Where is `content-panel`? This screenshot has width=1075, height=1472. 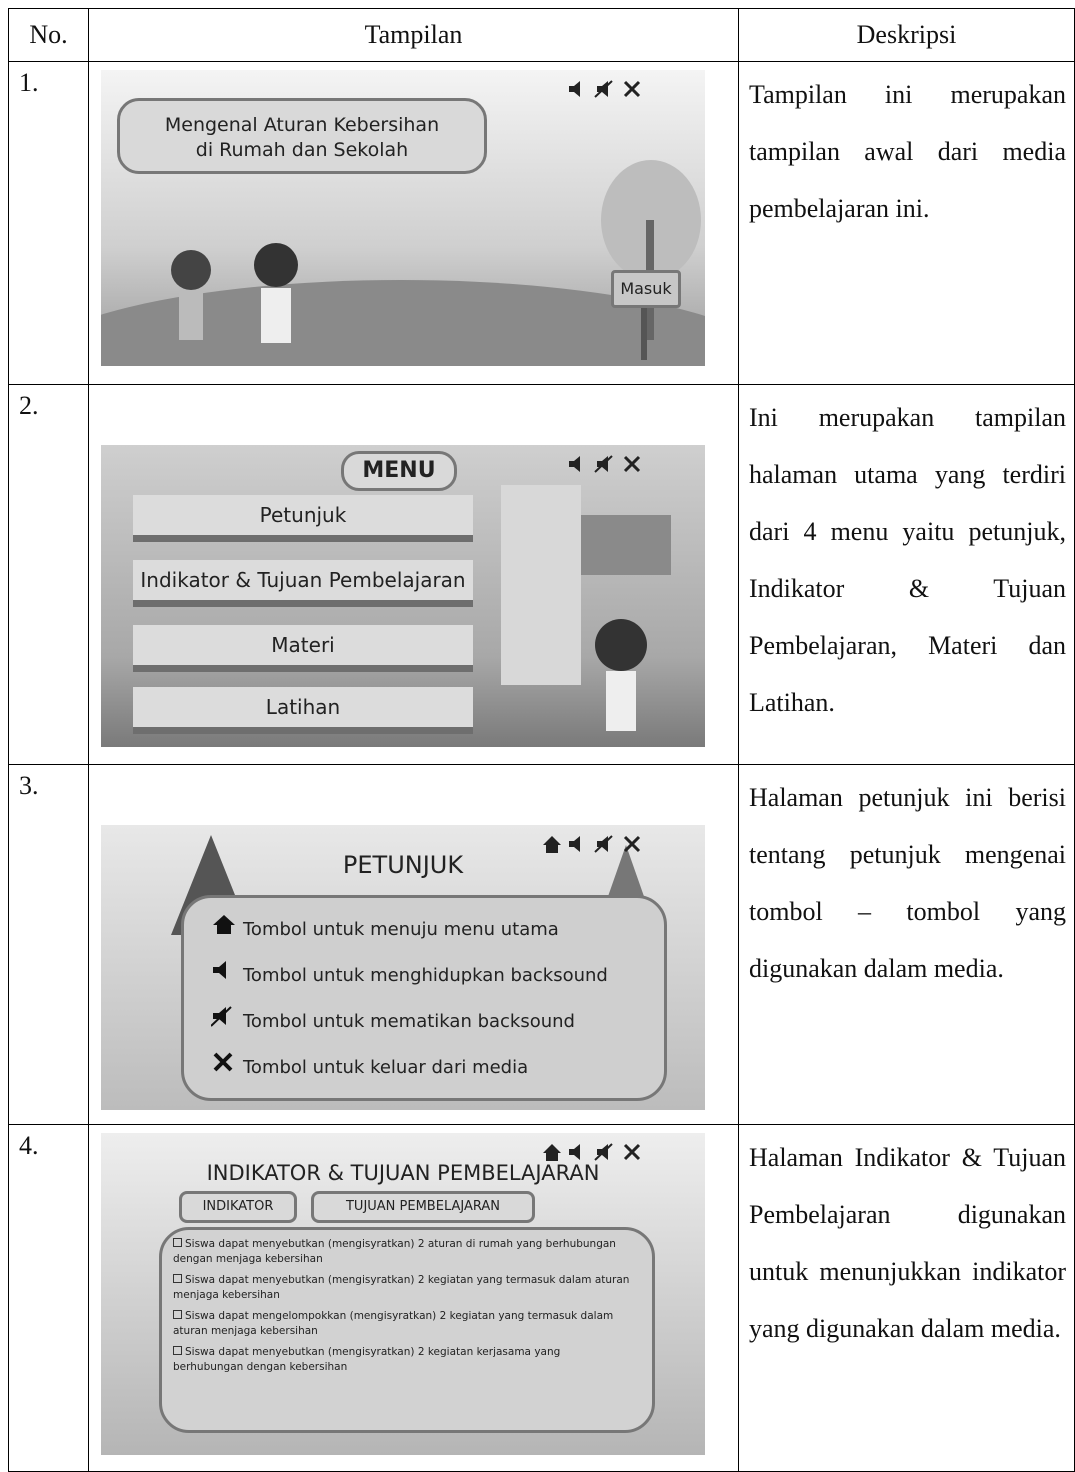 content-panel is located at coordinates (407, 1330).